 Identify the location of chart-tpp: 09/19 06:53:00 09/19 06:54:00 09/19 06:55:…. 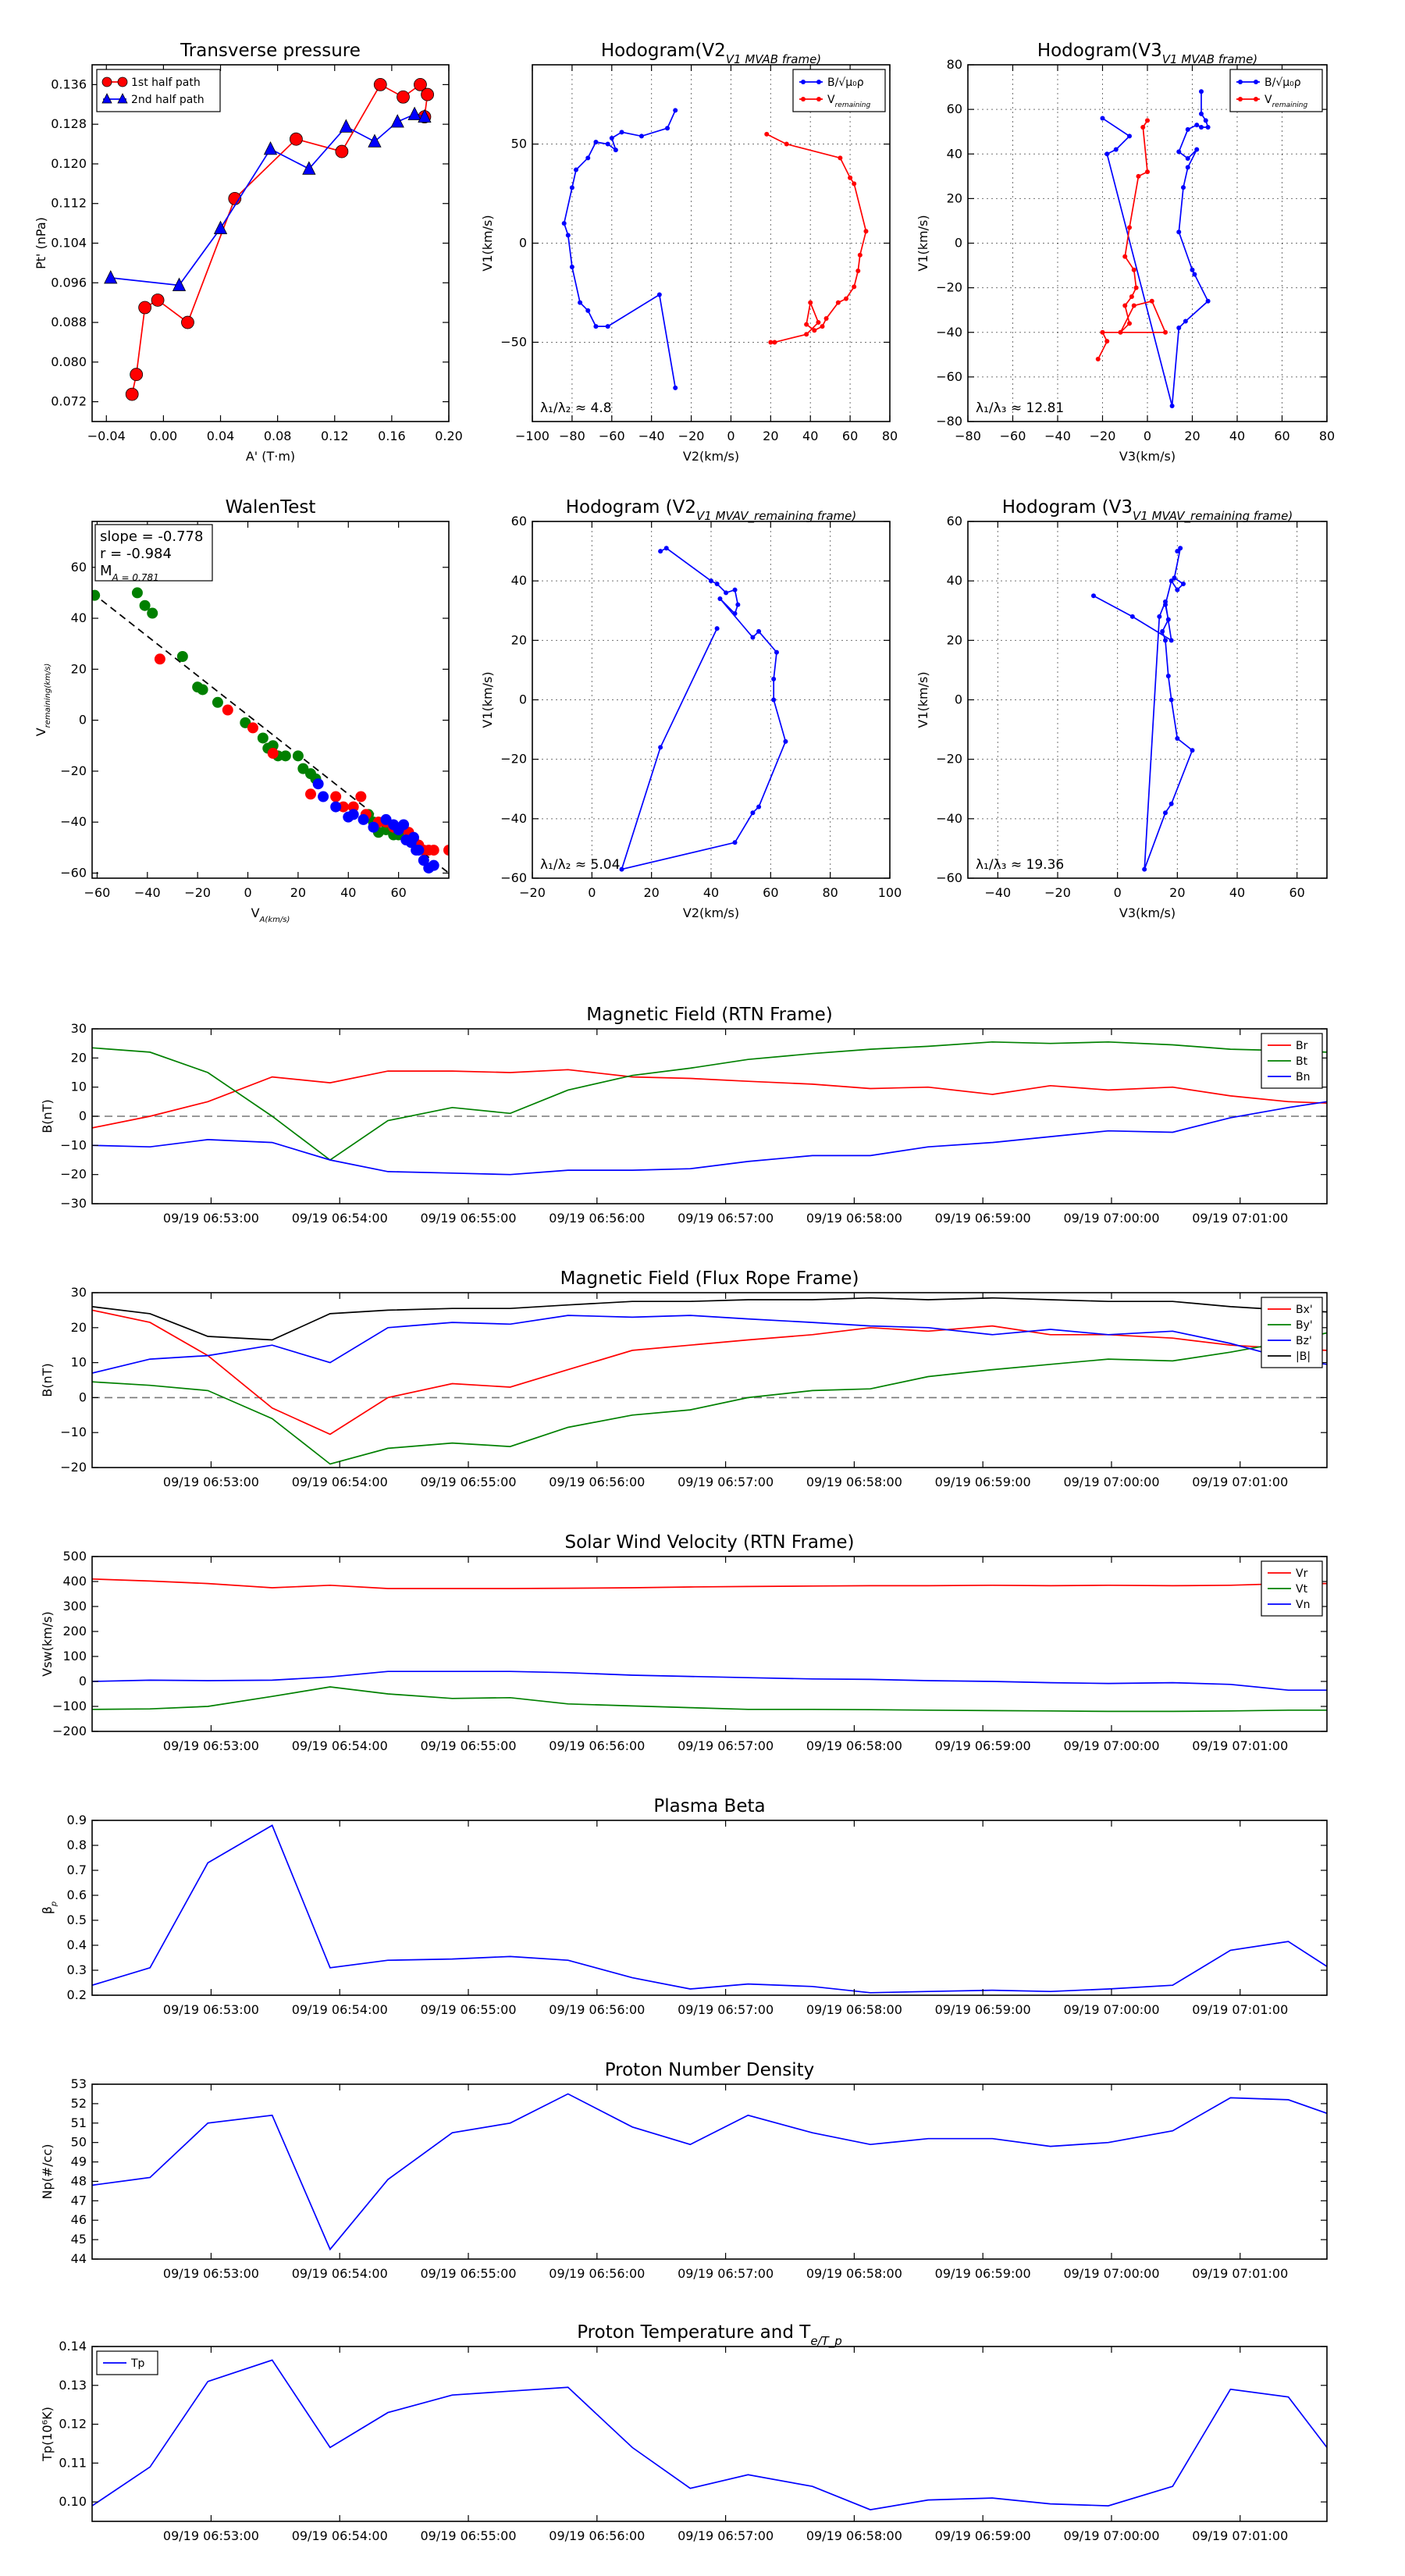
(684, 2432).